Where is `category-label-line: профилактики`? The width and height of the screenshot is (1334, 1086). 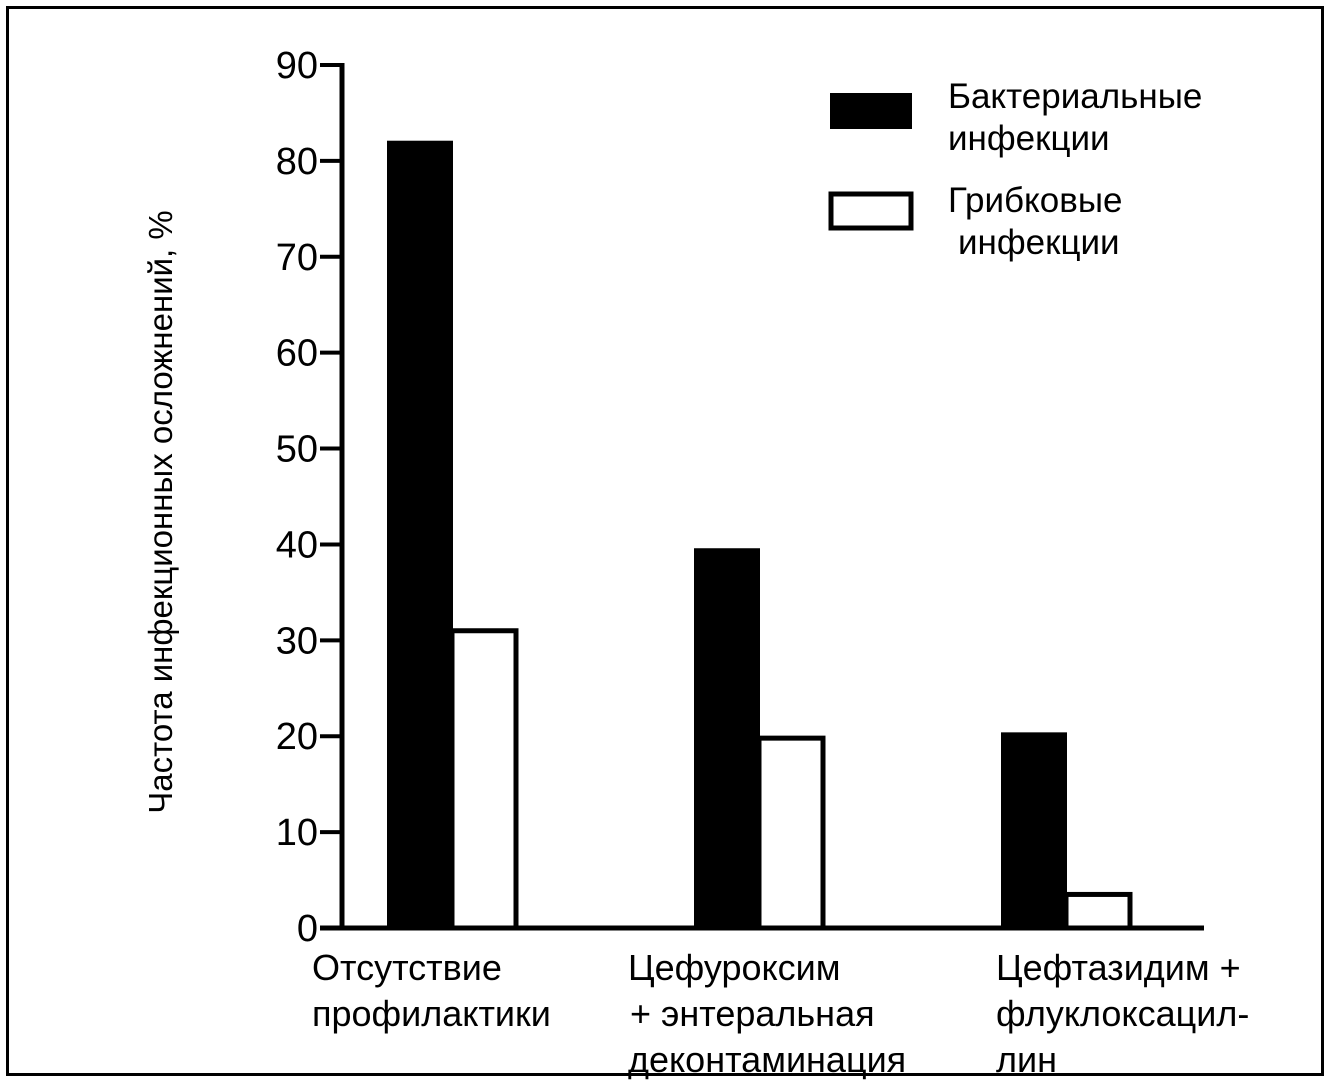 category-label-line: профилактики is located at coordinates (431, 1013).